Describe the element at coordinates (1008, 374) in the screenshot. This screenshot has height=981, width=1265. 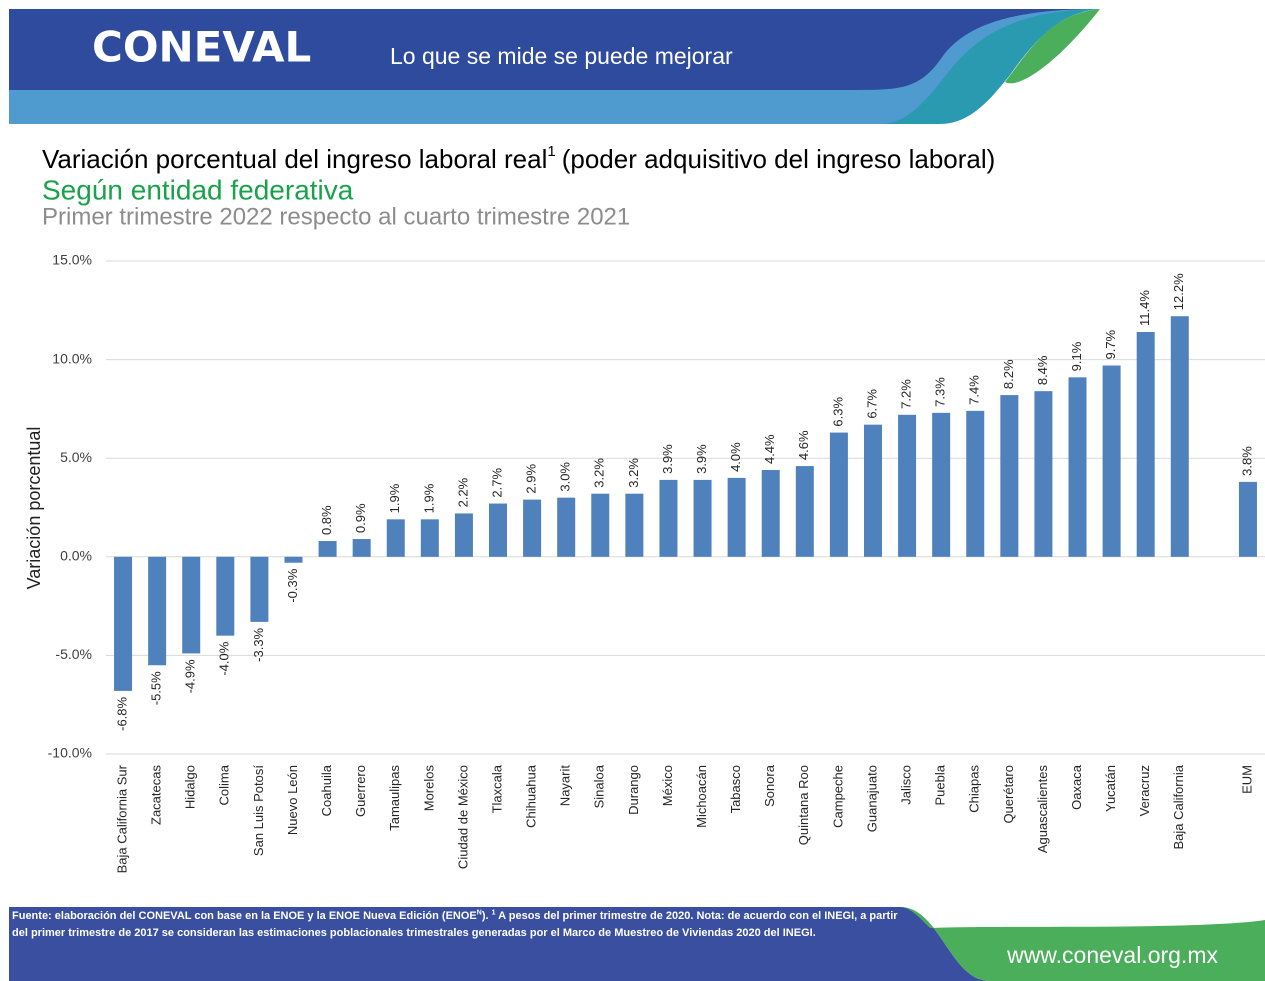
I see `value-label: 8.2%` at that location.